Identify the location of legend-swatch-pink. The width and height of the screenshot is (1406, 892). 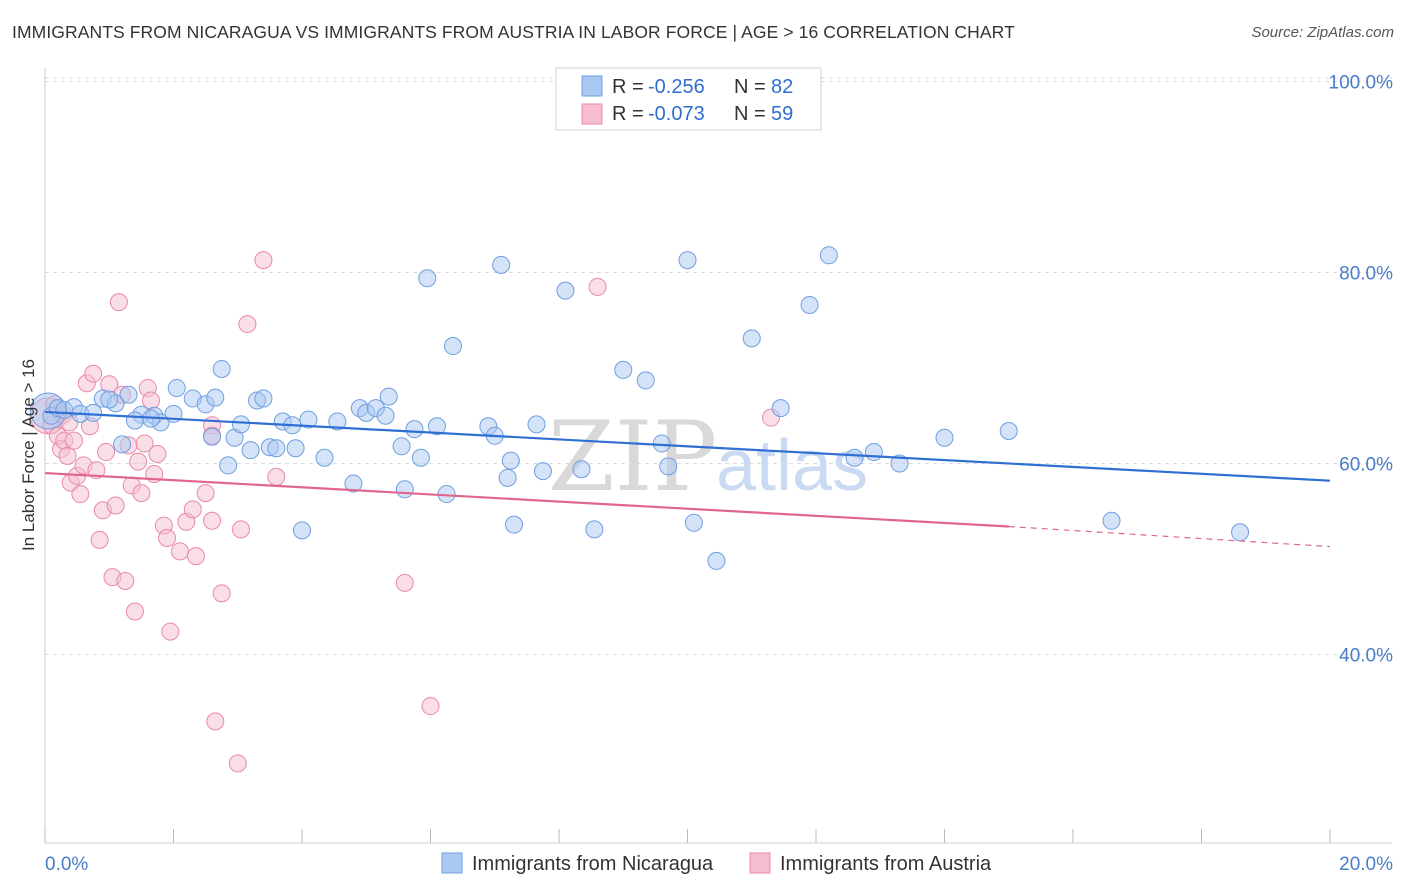
(592, 114).